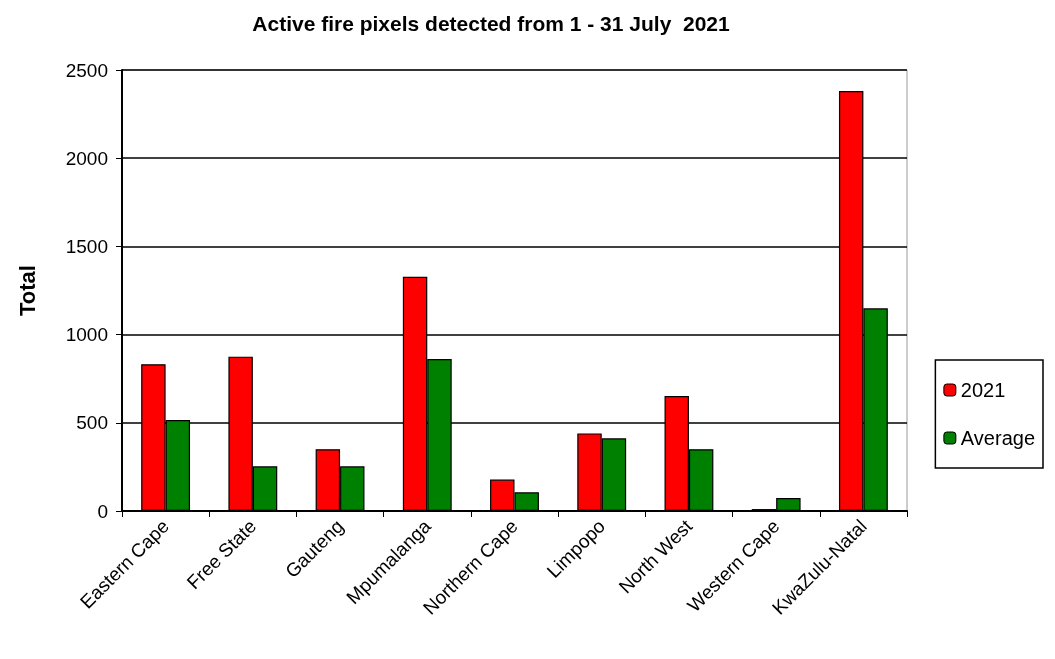  Describe the element at coordinates (86, 158) in the screenshot. I see `y-tick-label: 2000` at that location.